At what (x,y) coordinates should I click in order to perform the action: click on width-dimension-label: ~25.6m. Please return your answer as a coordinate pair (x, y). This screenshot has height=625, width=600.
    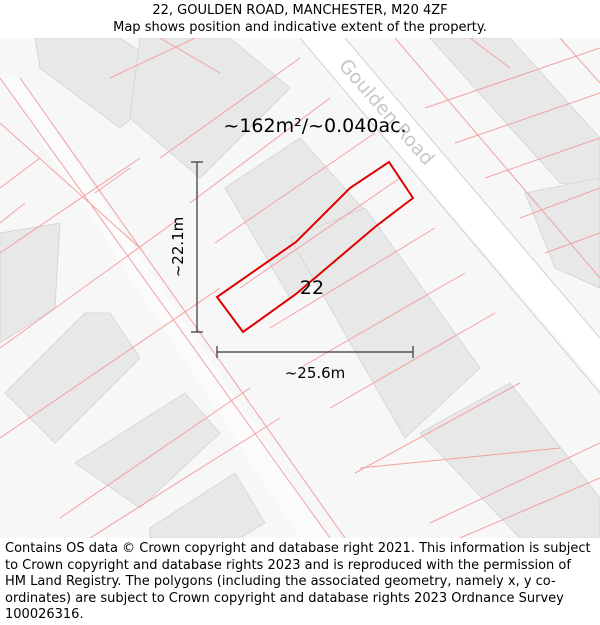
    Looking at the image, I should click on (315, 373).